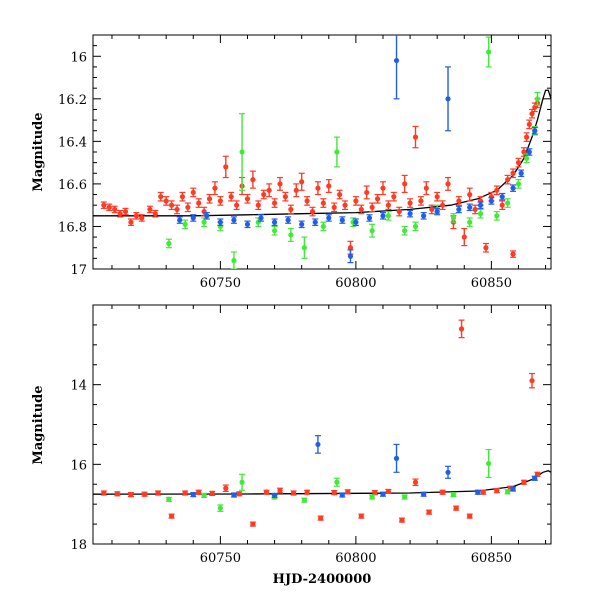  What do you see at coordinates (38, 424) in the screenshot?
I see `bottom-ylabel: Magnitude` at bounding box center [38, 424].